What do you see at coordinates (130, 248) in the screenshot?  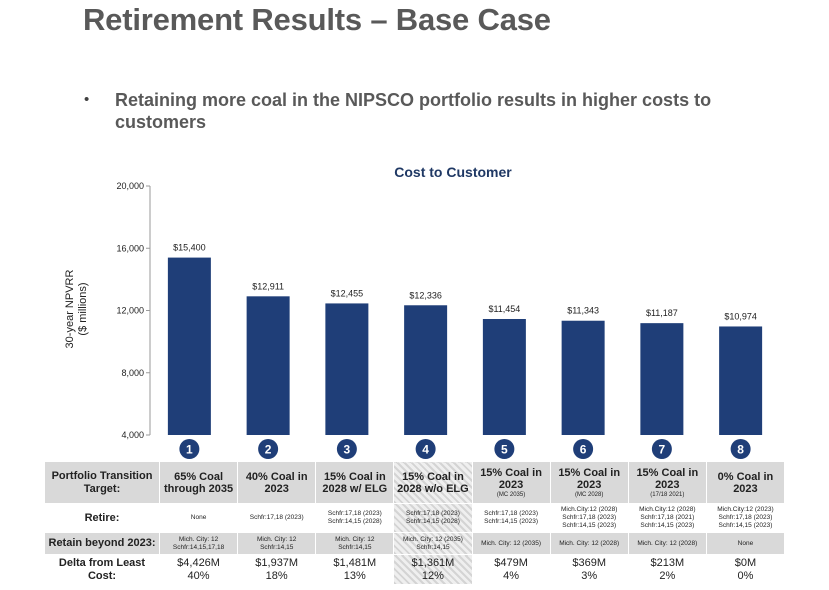 I see `y-tick-label: 16,000` at bounding box center [130, 248].